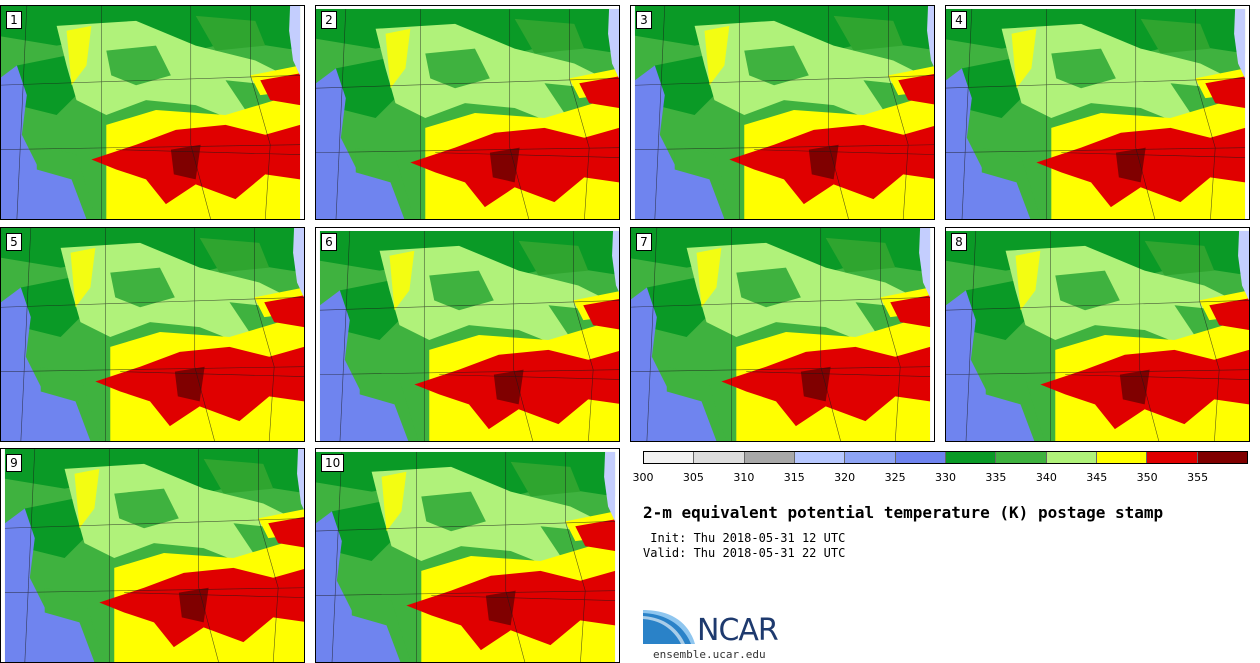 The width and height of the screenshot is (1260, 663). Describe the element at coordinates (782, 334) in the screenshot. I see `stamp-map-7: 7` at that location.